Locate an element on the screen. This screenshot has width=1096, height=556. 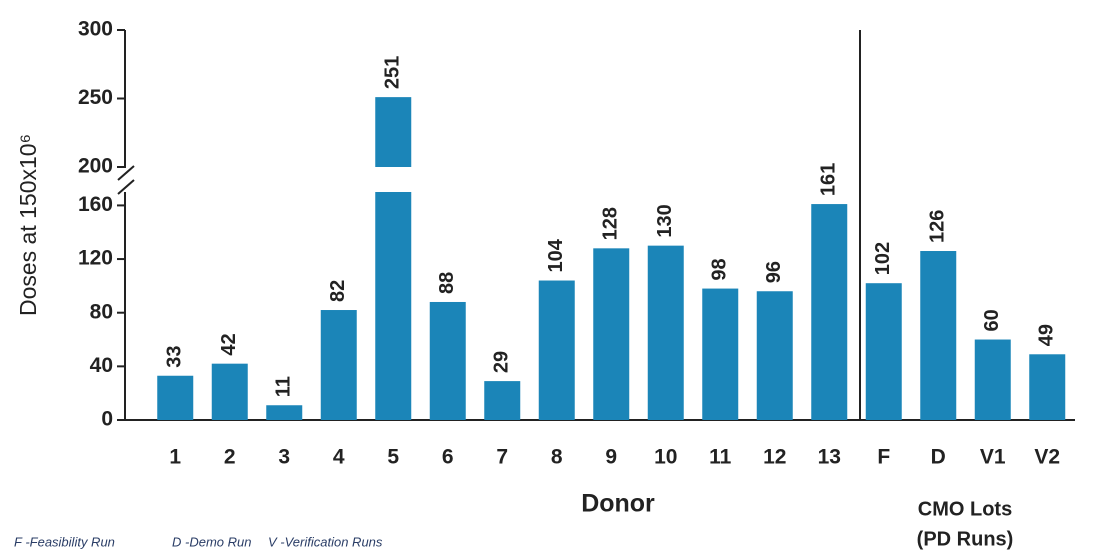
value-label: 49 is located at coordinates (1047, 335).